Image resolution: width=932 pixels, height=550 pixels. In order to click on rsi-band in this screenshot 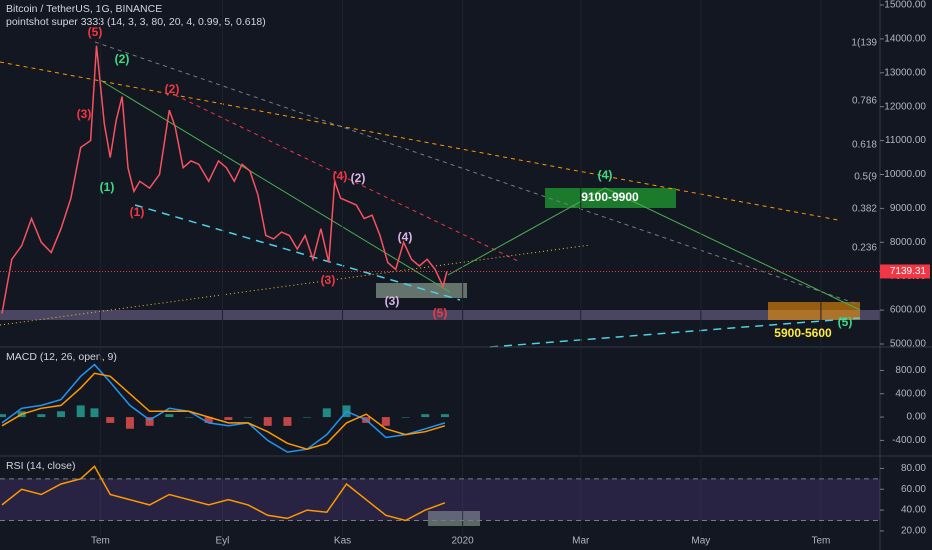, I will do `click(440, 499)`.